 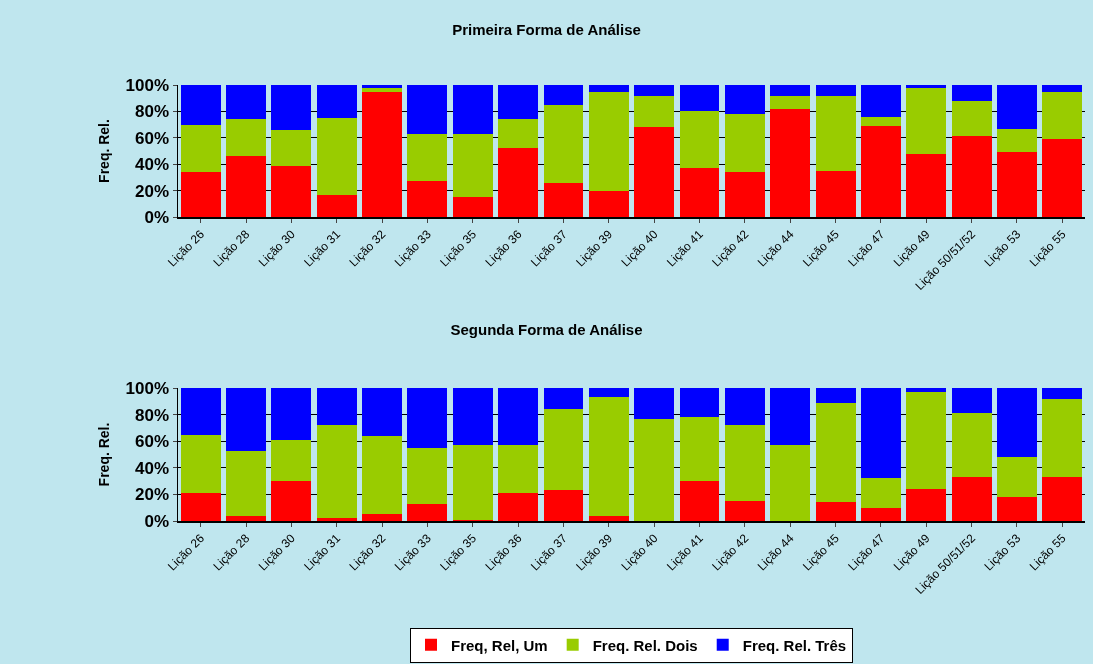 I want to click on chart-title: Primeira Forma de Análise, so click(x=546, y=30).